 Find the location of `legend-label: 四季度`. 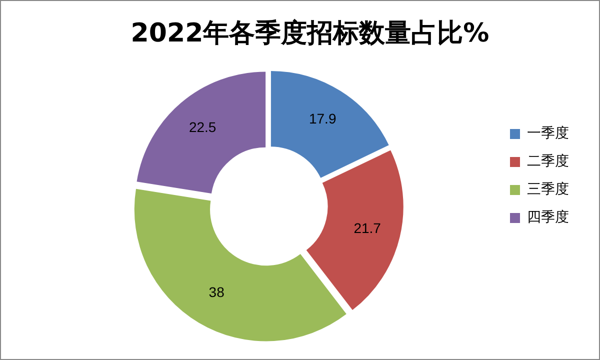

legend-label: 四季度 is located at coordinates (548, 218).